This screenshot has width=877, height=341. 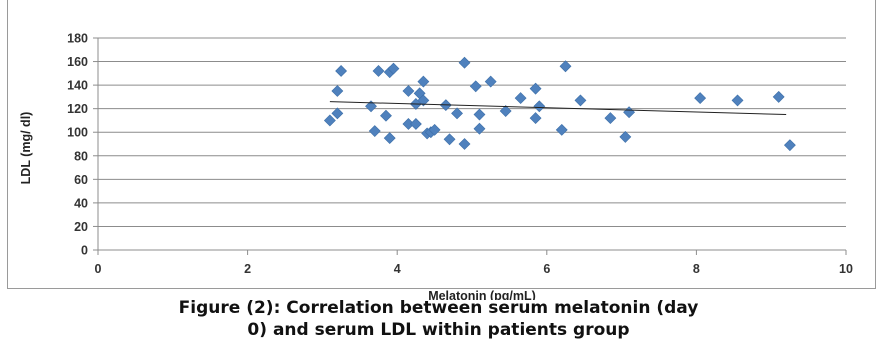 What do you see at coordinates (546, 269) in the screenshot?
I see `x-tick-label: 6` at bounding box center [546, 269].